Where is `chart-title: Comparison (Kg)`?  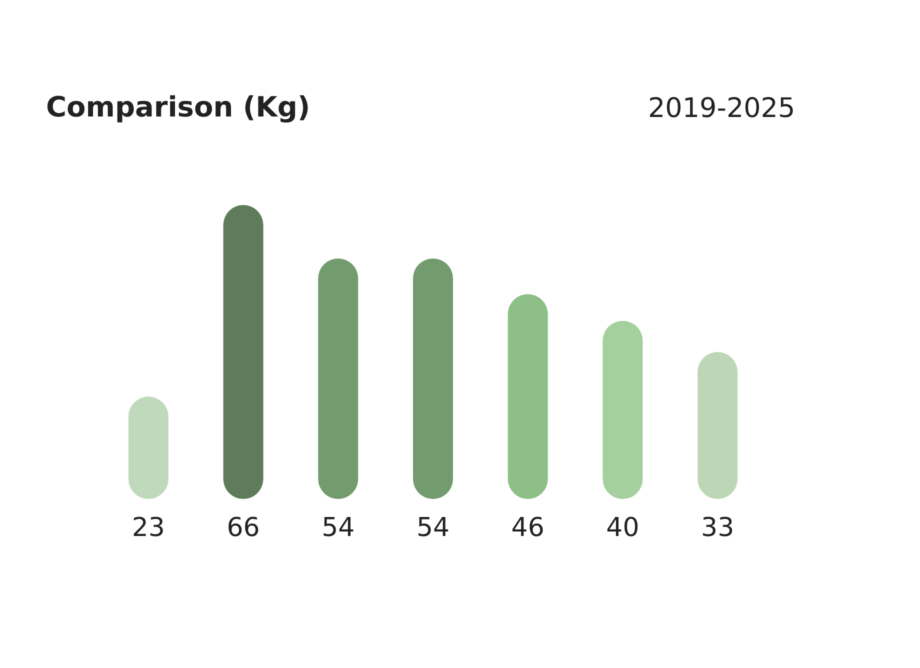
chart-title: Comparison (Kg) is located at coordinates (178, 107).